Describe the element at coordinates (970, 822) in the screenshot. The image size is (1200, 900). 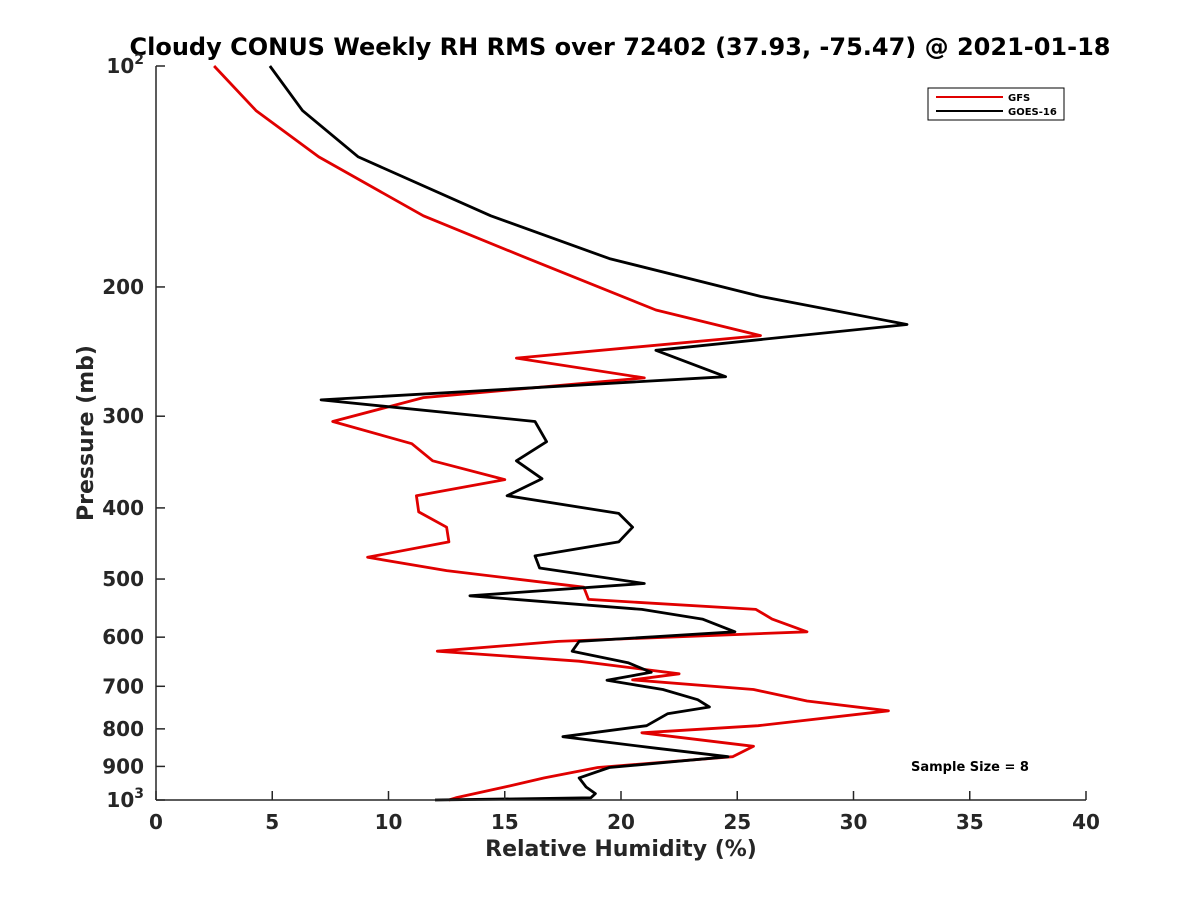
I see `x-tick-label: 35` at that location.